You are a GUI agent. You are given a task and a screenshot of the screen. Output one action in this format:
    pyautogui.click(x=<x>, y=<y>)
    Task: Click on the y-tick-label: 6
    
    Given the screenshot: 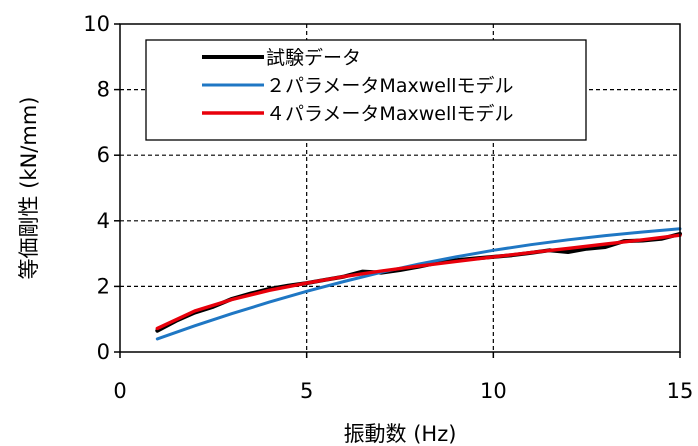 What is the action you would take?
    pyautogui.click(x=103, y=155)
    